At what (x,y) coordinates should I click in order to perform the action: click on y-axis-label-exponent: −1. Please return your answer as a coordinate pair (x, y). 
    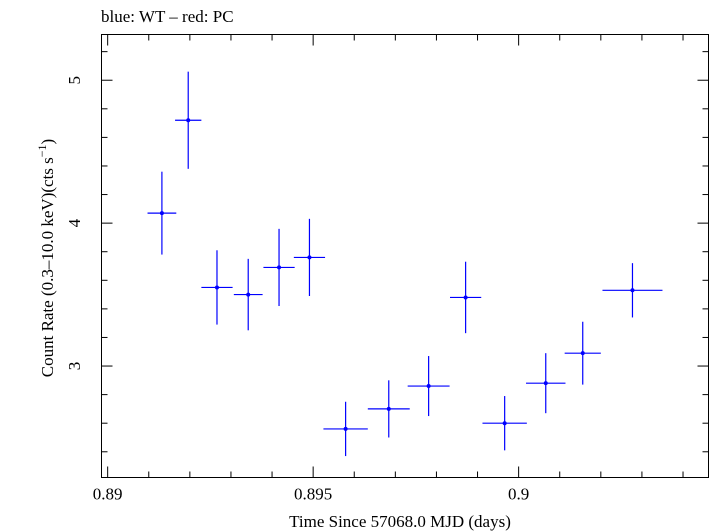
    Looking at the image, I should click on (42, 150).